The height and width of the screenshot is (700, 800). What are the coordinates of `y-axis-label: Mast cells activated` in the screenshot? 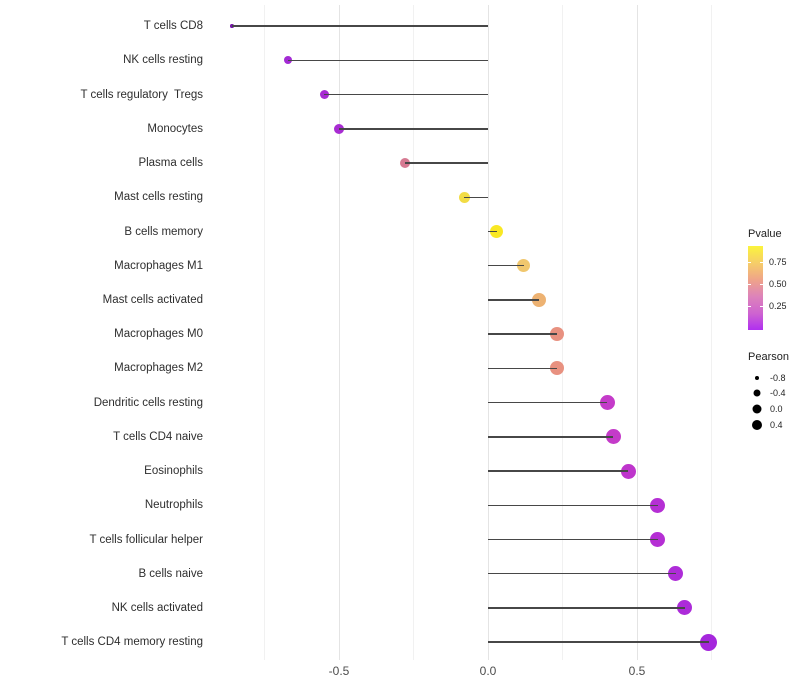 It's located at (152, 299).